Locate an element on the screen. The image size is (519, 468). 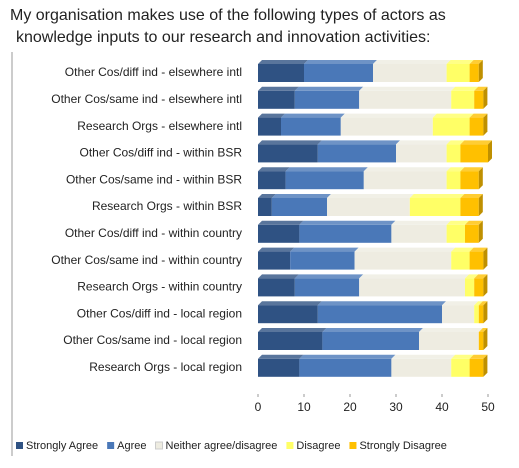
y-tick-label: Research Orgs - elsewhere intl is located at coordinates (159, 126).